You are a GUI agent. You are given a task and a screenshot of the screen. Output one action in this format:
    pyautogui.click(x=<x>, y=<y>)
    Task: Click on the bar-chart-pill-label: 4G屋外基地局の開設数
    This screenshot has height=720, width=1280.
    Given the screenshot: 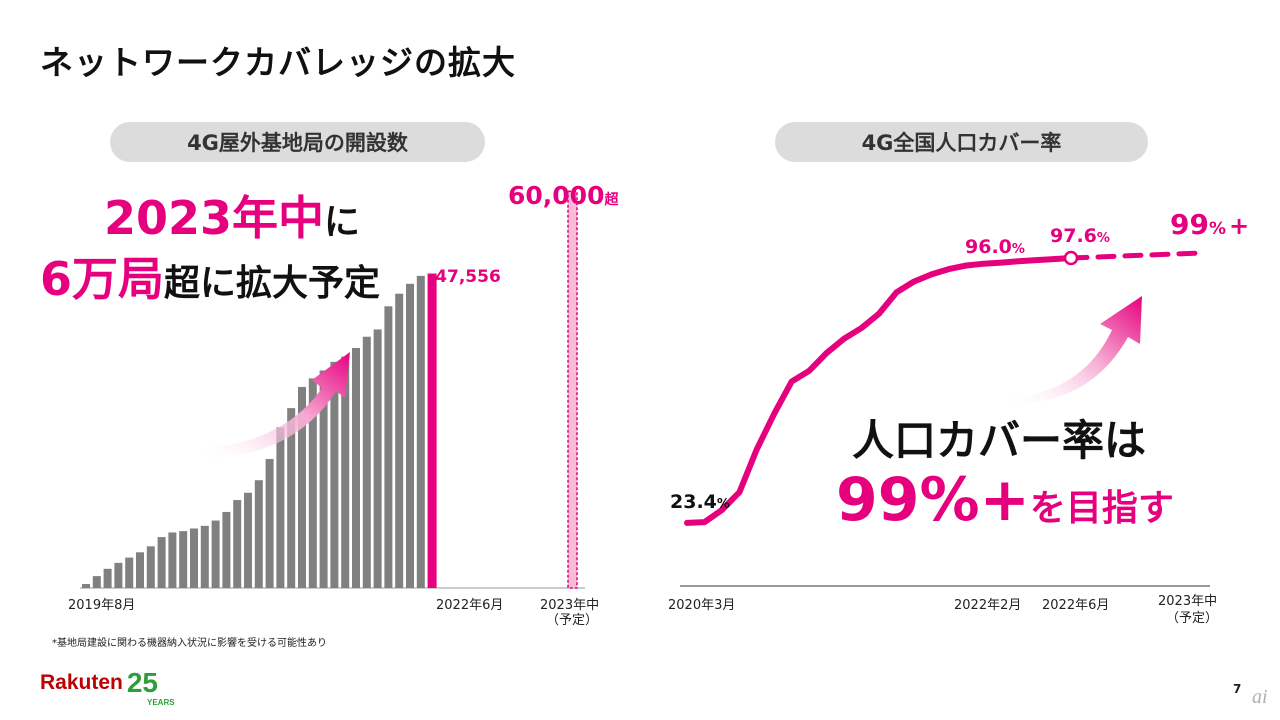 What is the action you would take?
    pyautogui.click(x=297, y=142)
    